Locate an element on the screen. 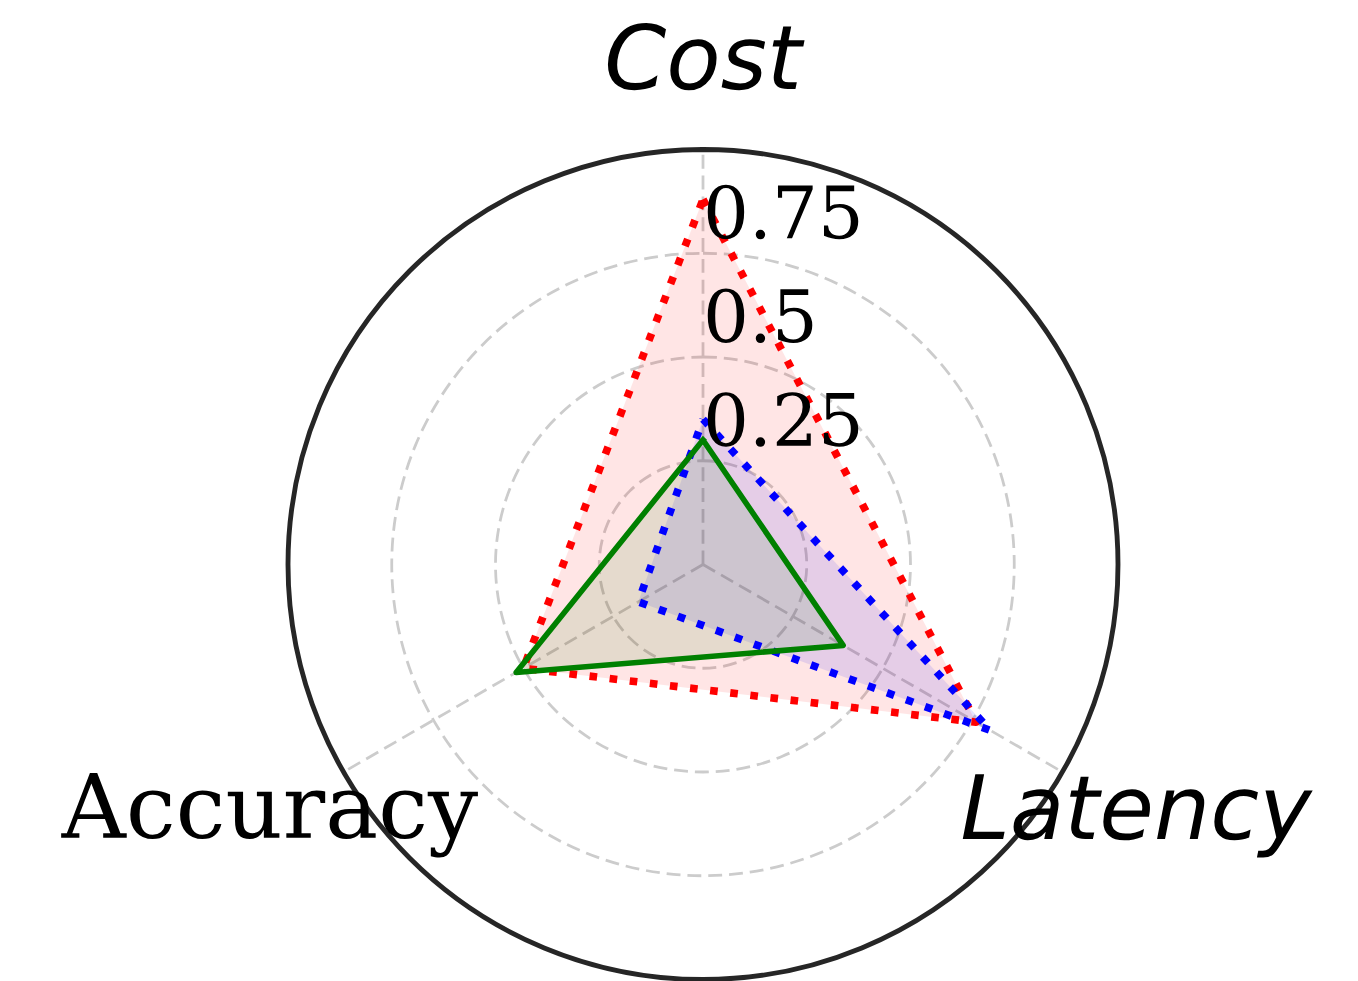 Image resolution: width=1358 pixels, height=981 pixels. y-tick-label: 0.5 is located at coordinates (760, 316).